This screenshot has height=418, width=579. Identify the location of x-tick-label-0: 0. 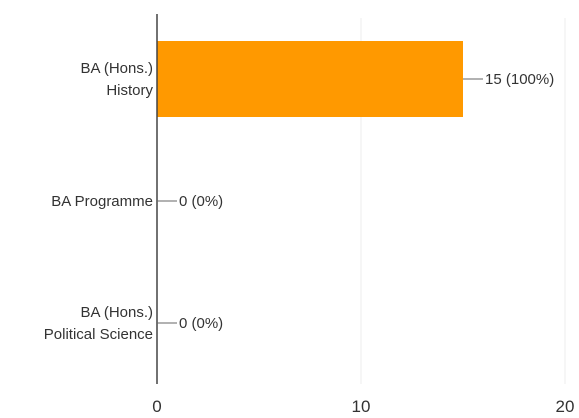
(156, 406).